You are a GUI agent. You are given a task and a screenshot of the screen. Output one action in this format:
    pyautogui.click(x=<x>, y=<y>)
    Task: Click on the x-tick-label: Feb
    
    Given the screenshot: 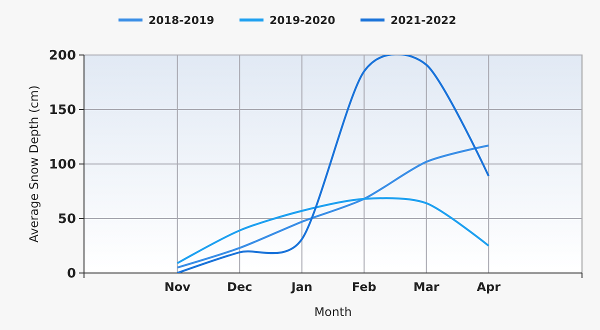 What is the action you would take?
    pyautogui.click(x=364, y=287)
    